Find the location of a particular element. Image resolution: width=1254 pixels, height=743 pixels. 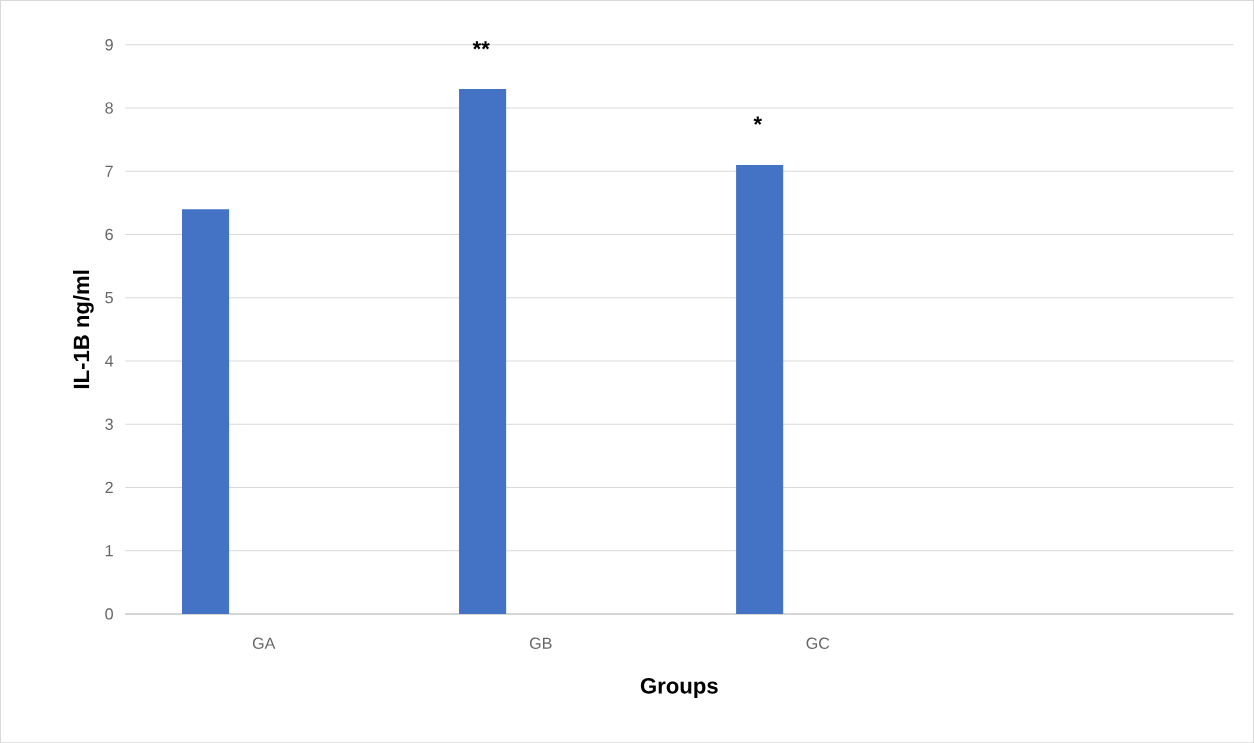

y-tick-label: 7 is located at coordinates (109, 171).